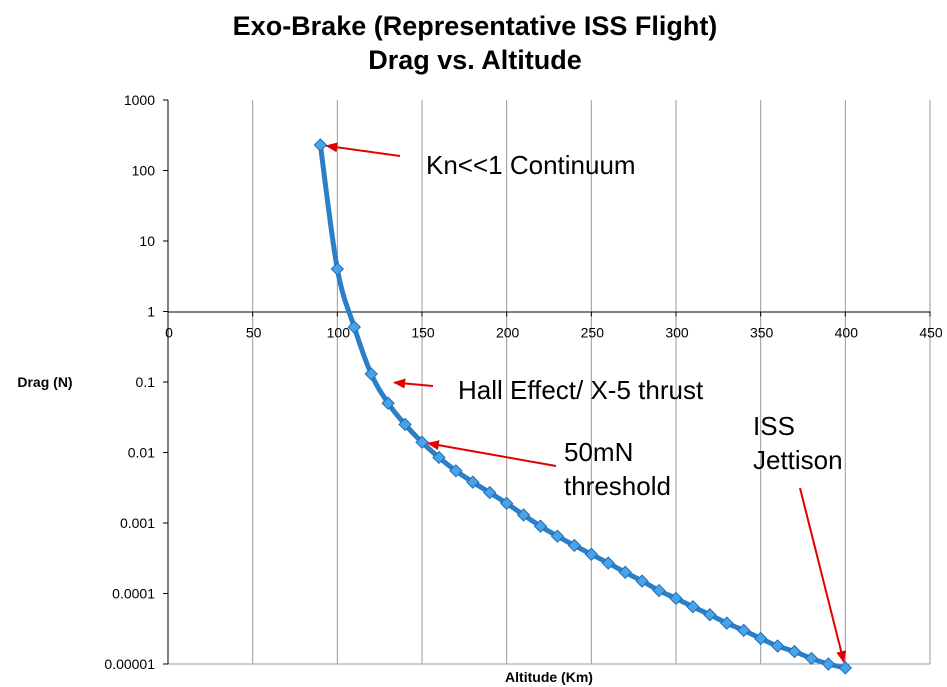 The image size is (947, 687). Describe the element at coordinates (151, 312) in the screenshot. I see `y-tick-label: 1` at that location.